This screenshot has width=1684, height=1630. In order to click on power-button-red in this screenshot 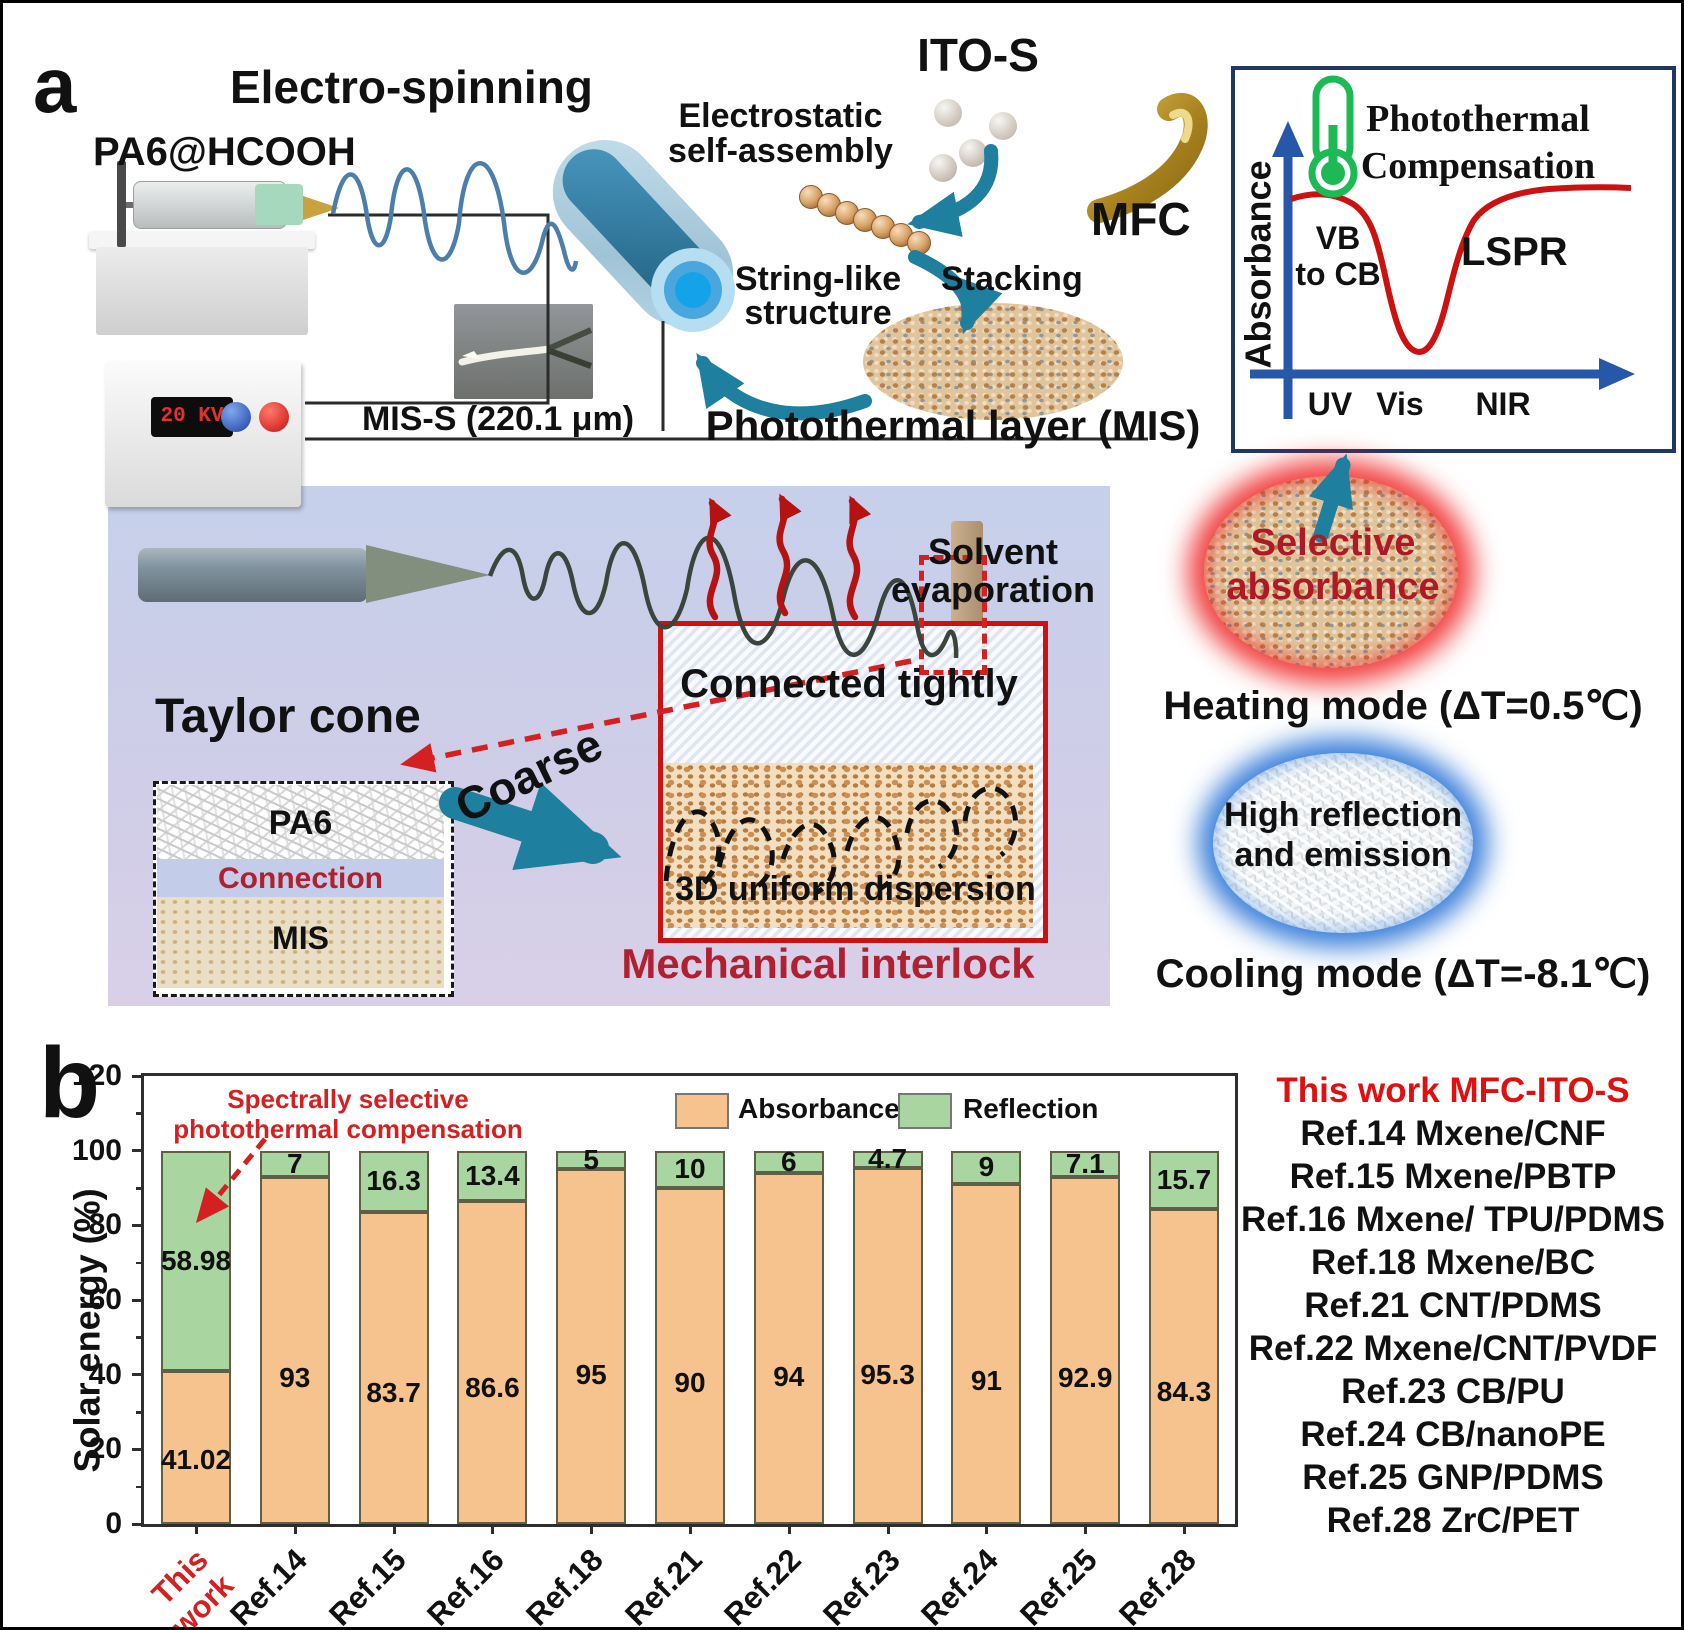, I will do `click(274, 417)`.